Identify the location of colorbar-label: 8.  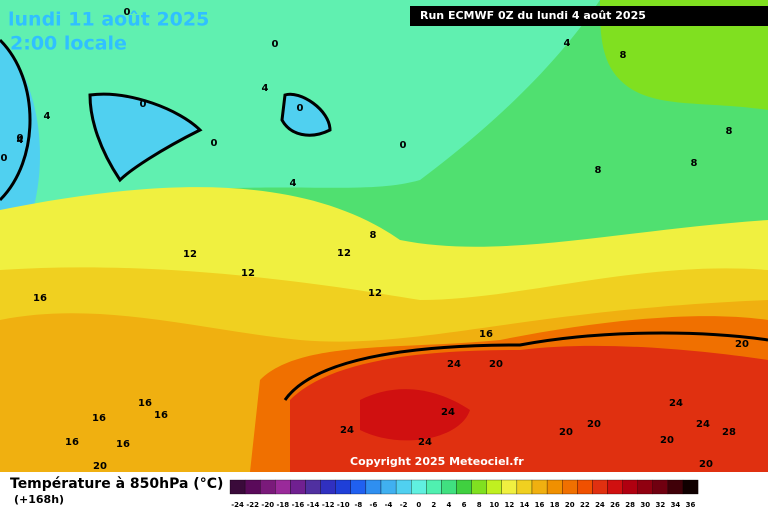
(479, 505).